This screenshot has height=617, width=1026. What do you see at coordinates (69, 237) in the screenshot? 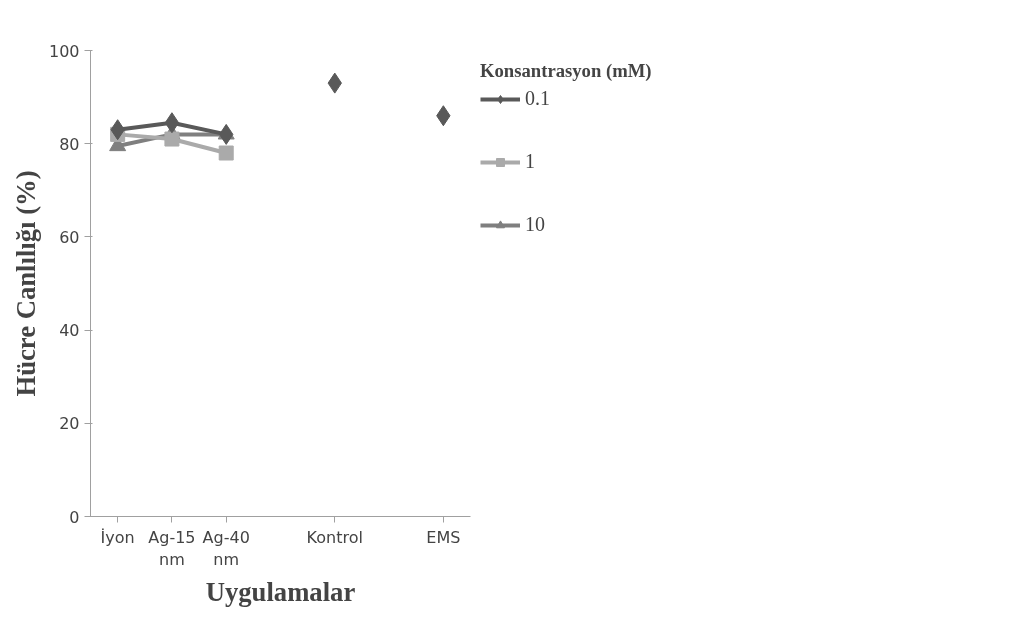
I see `y-tick-label: 60` at bounding box center [69, 237].